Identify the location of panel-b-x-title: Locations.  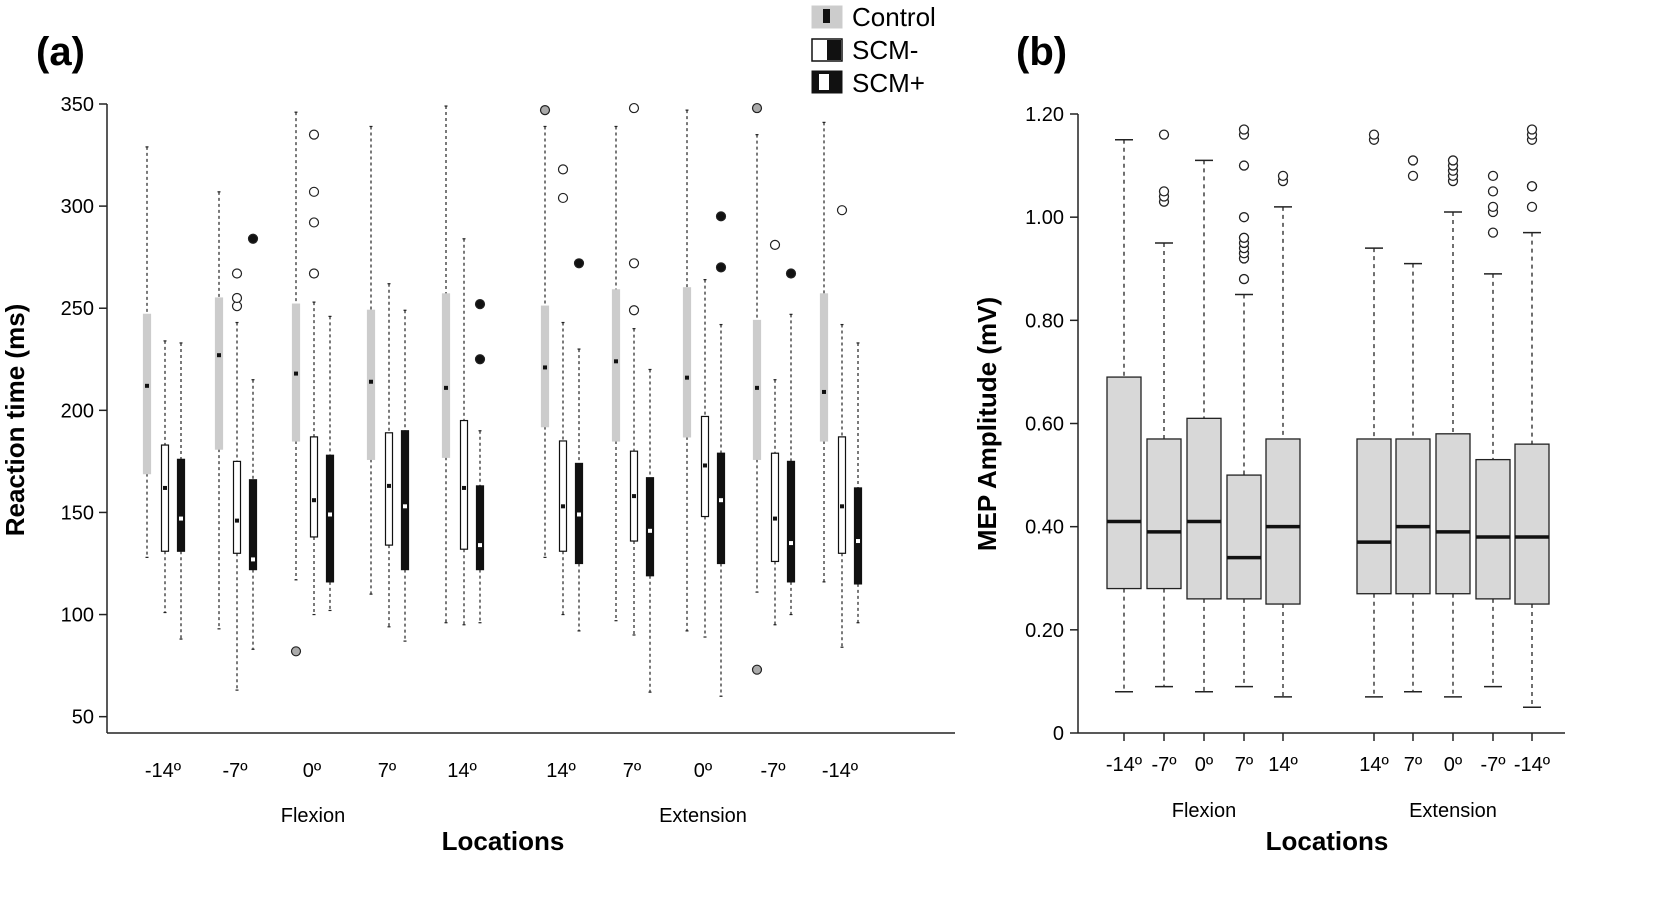
(1327, 841).